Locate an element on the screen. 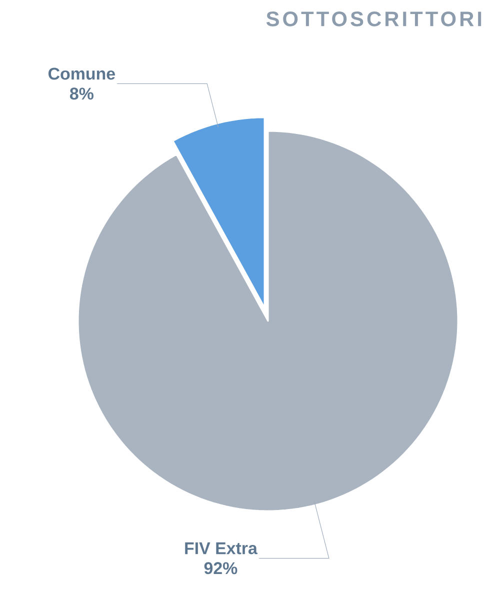 This screenshot has height=606, width=493. chart-title: SOTTOSCRITTORI is located at coordinates (374, 19).